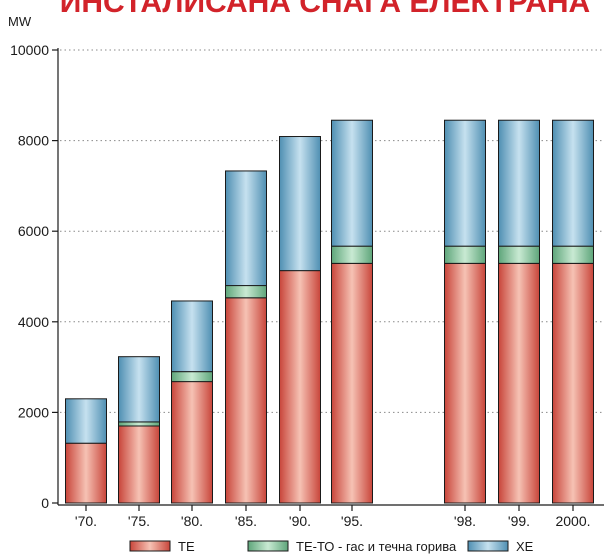  Describe the element at coordinates (525, 546) in the screenshot. I see `legend-label-he: ХЕ` at that location.